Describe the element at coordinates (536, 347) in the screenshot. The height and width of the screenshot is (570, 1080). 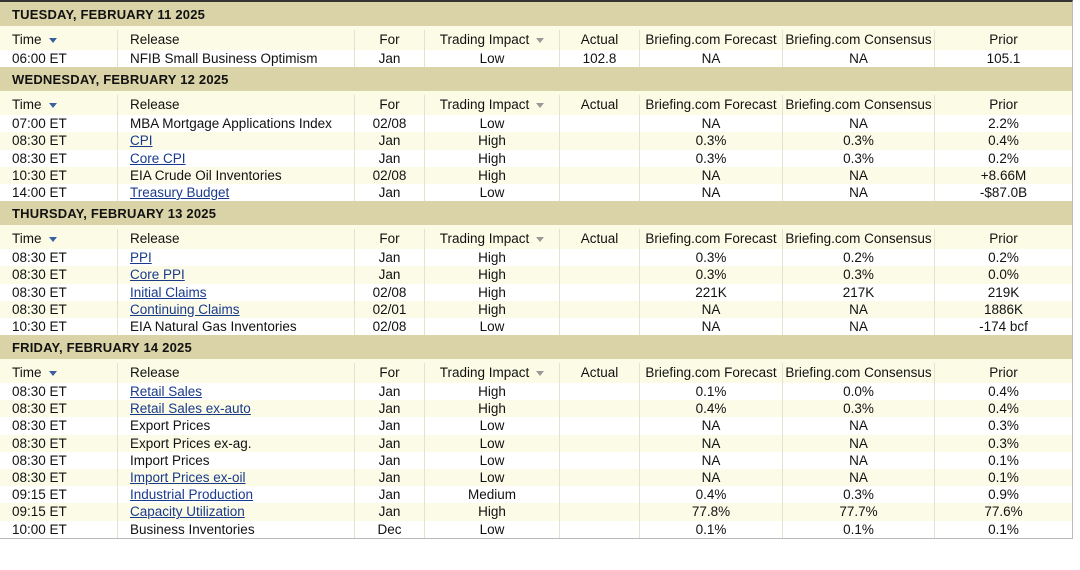
I see `day-title: FRIDAY, FEBRUARY 14 2025` at that location.